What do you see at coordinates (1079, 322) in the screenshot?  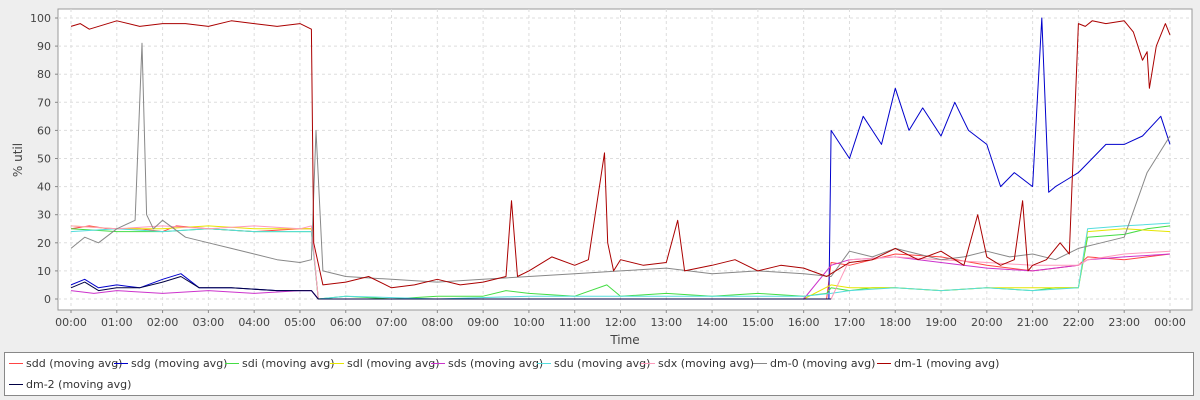 I see `x-tick-label: 22:00` at bounding box center [1079, 322].